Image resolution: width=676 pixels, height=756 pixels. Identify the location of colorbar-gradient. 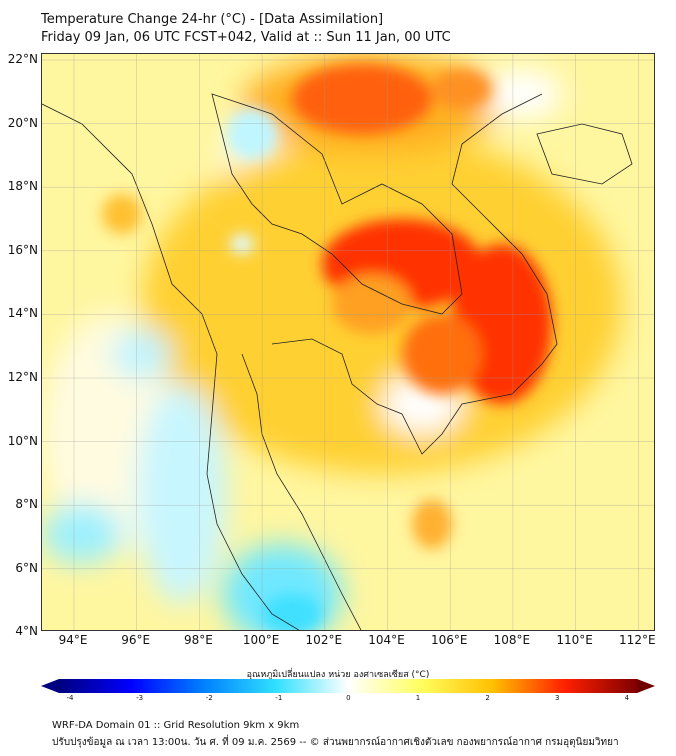
(348, 686).